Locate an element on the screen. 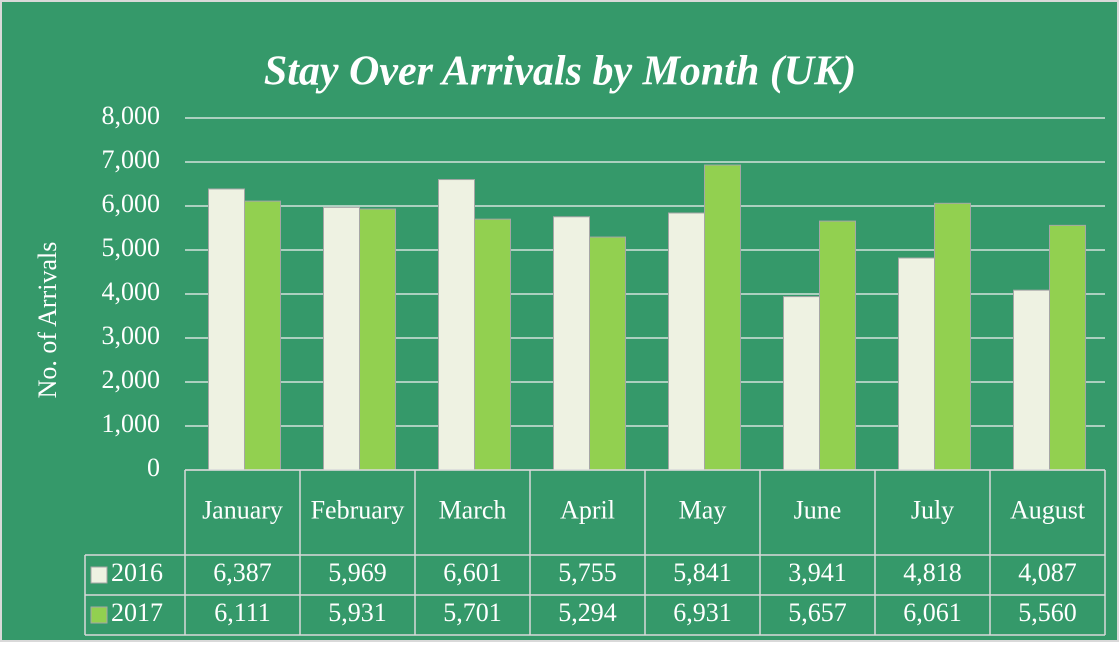 This screenshot has height=647, width=1119. data-table-value: 5,969 is located at coordinates (357, 572).